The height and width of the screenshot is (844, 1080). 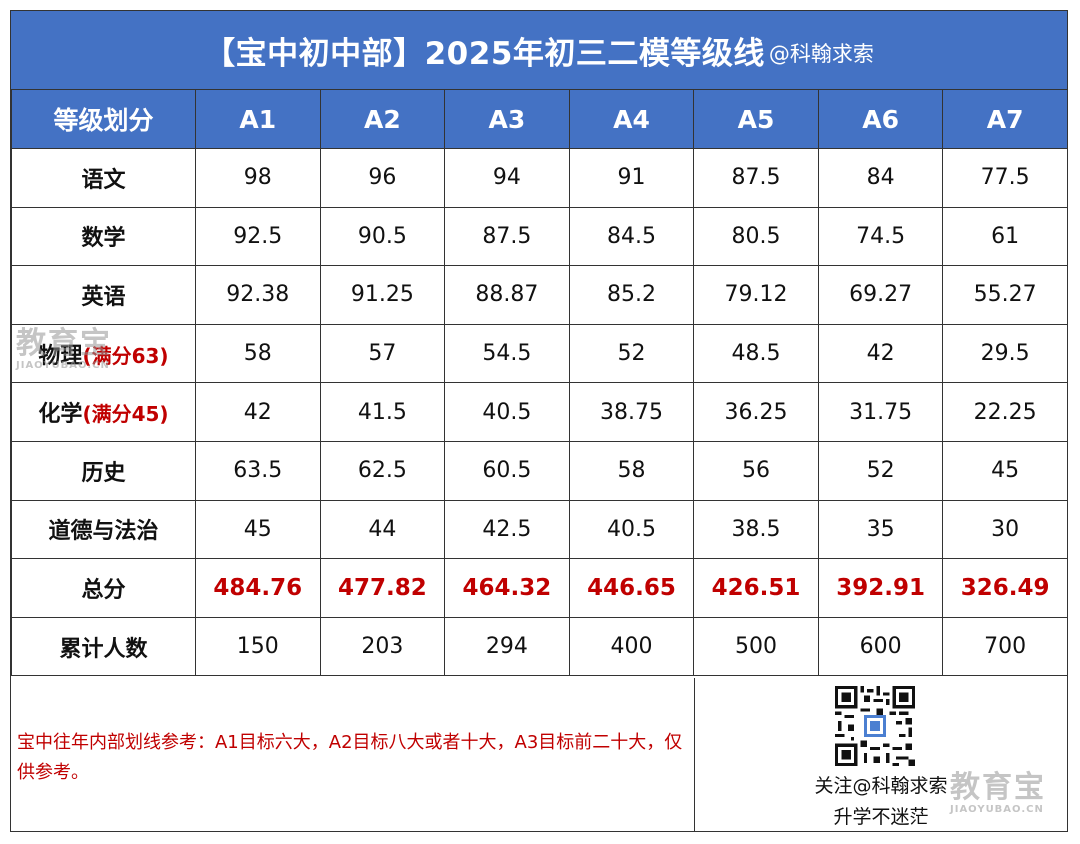 I want to click on score-cell: 464.32, so click(x=507, y=588).